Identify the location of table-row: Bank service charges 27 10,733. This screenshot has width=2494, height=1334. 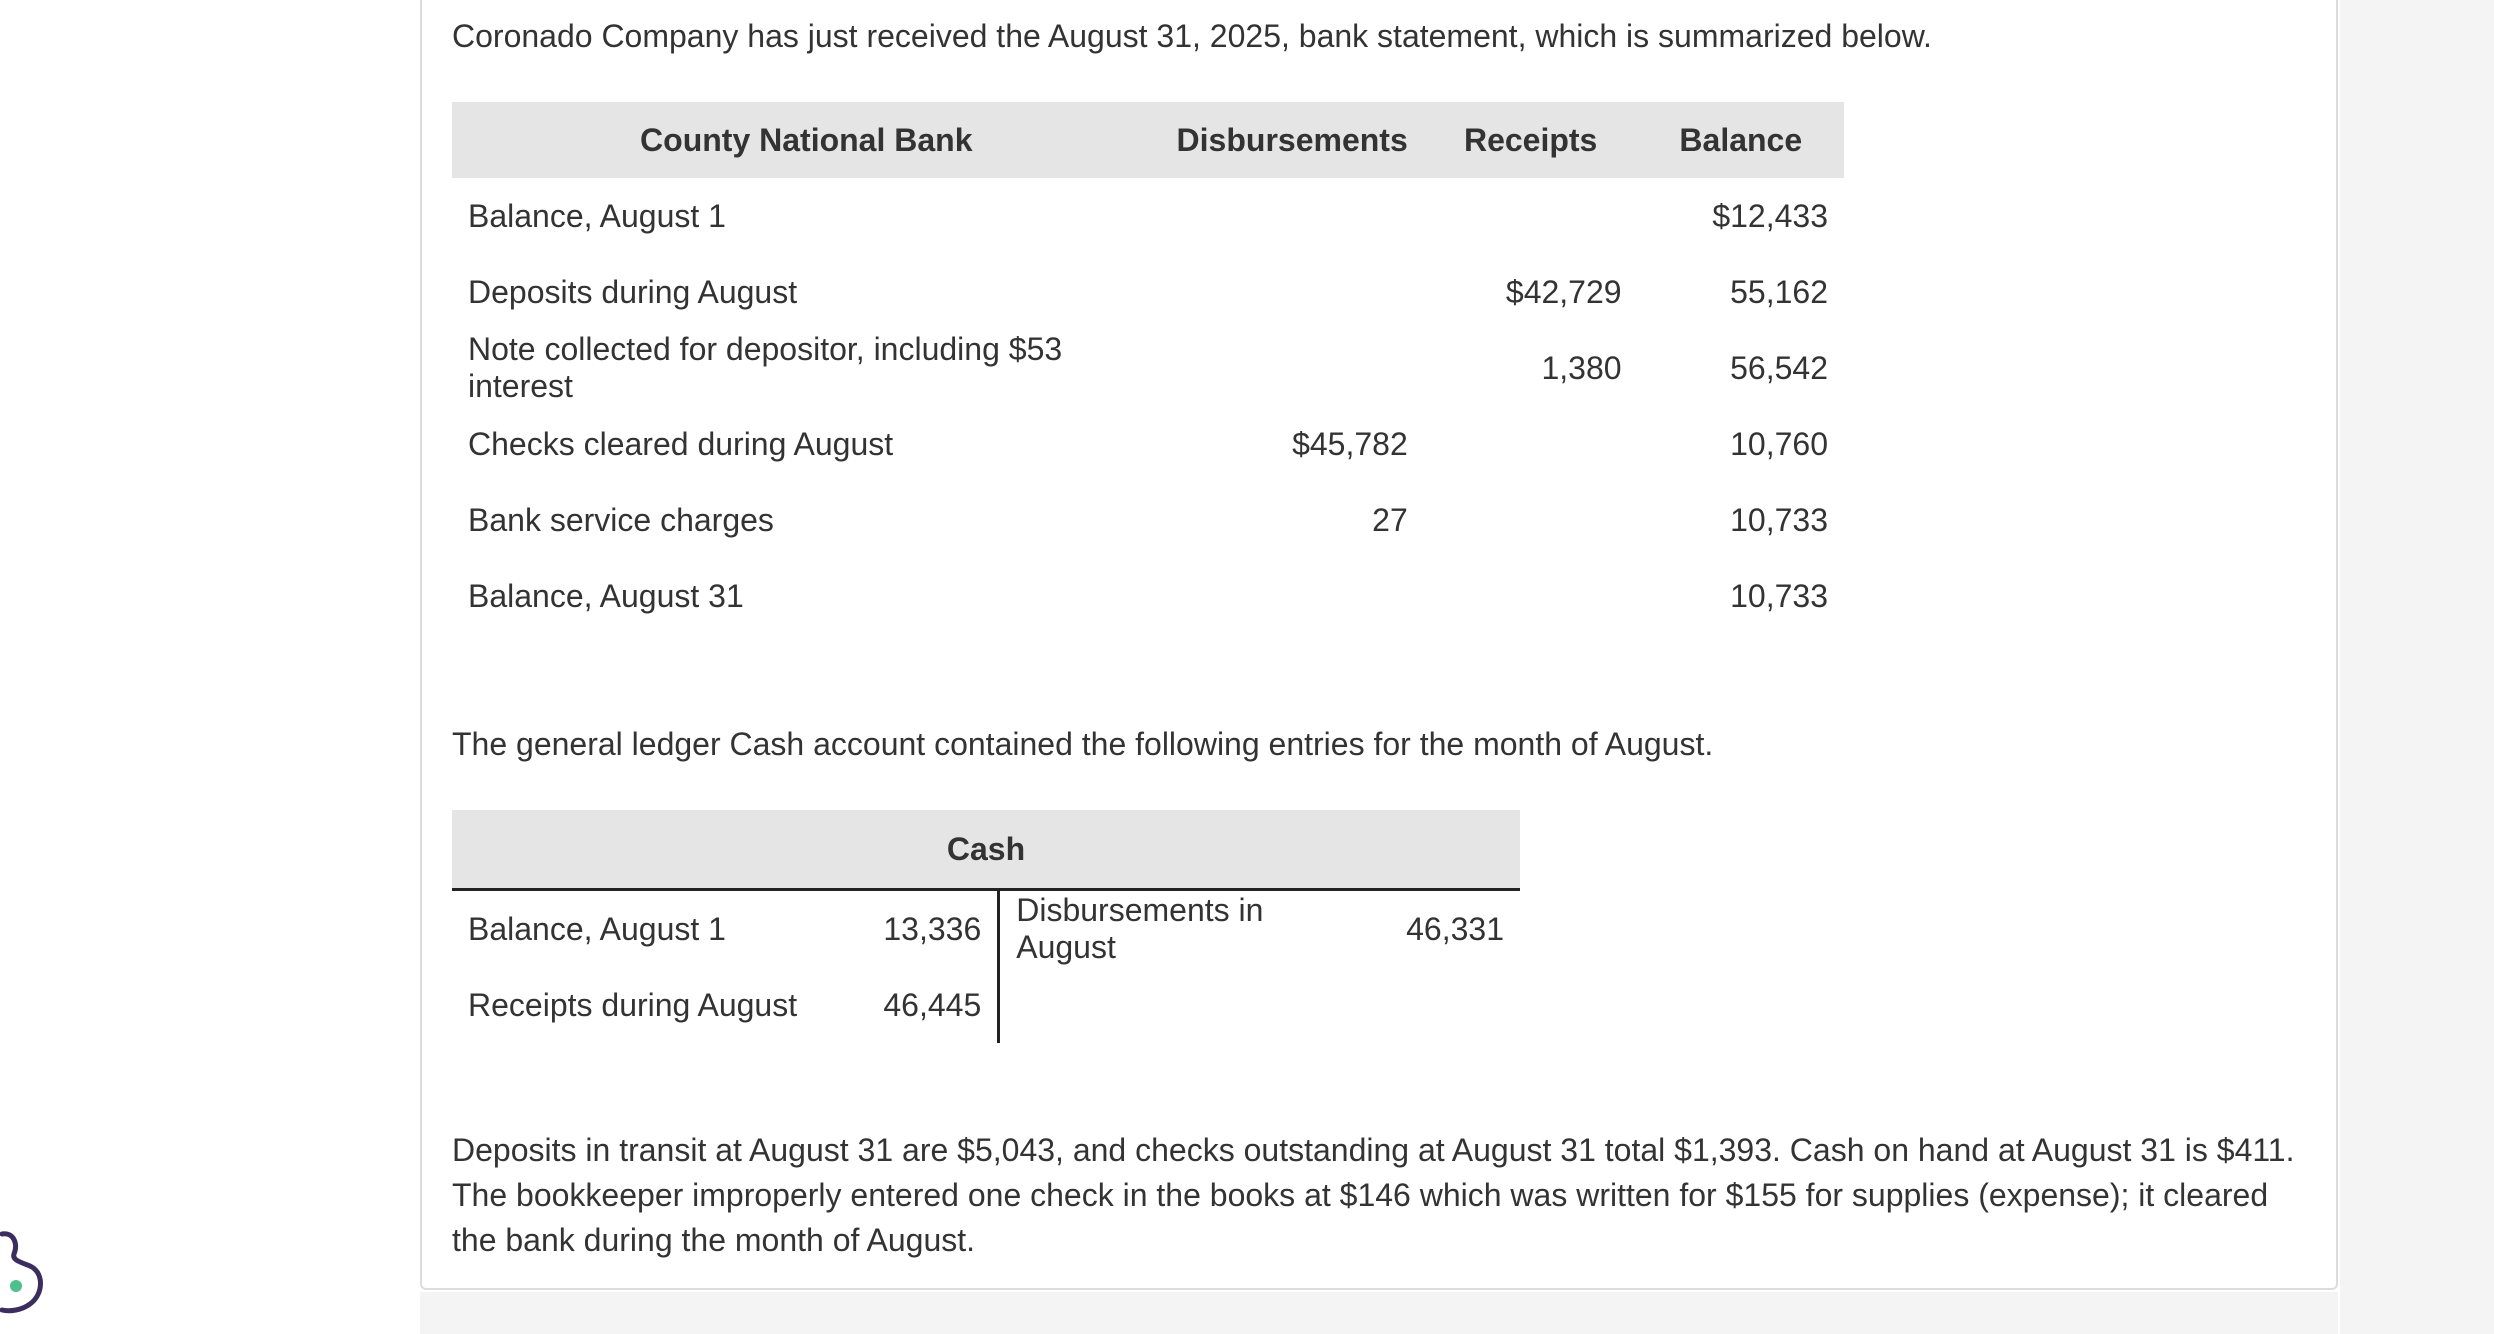
(1148, 520).